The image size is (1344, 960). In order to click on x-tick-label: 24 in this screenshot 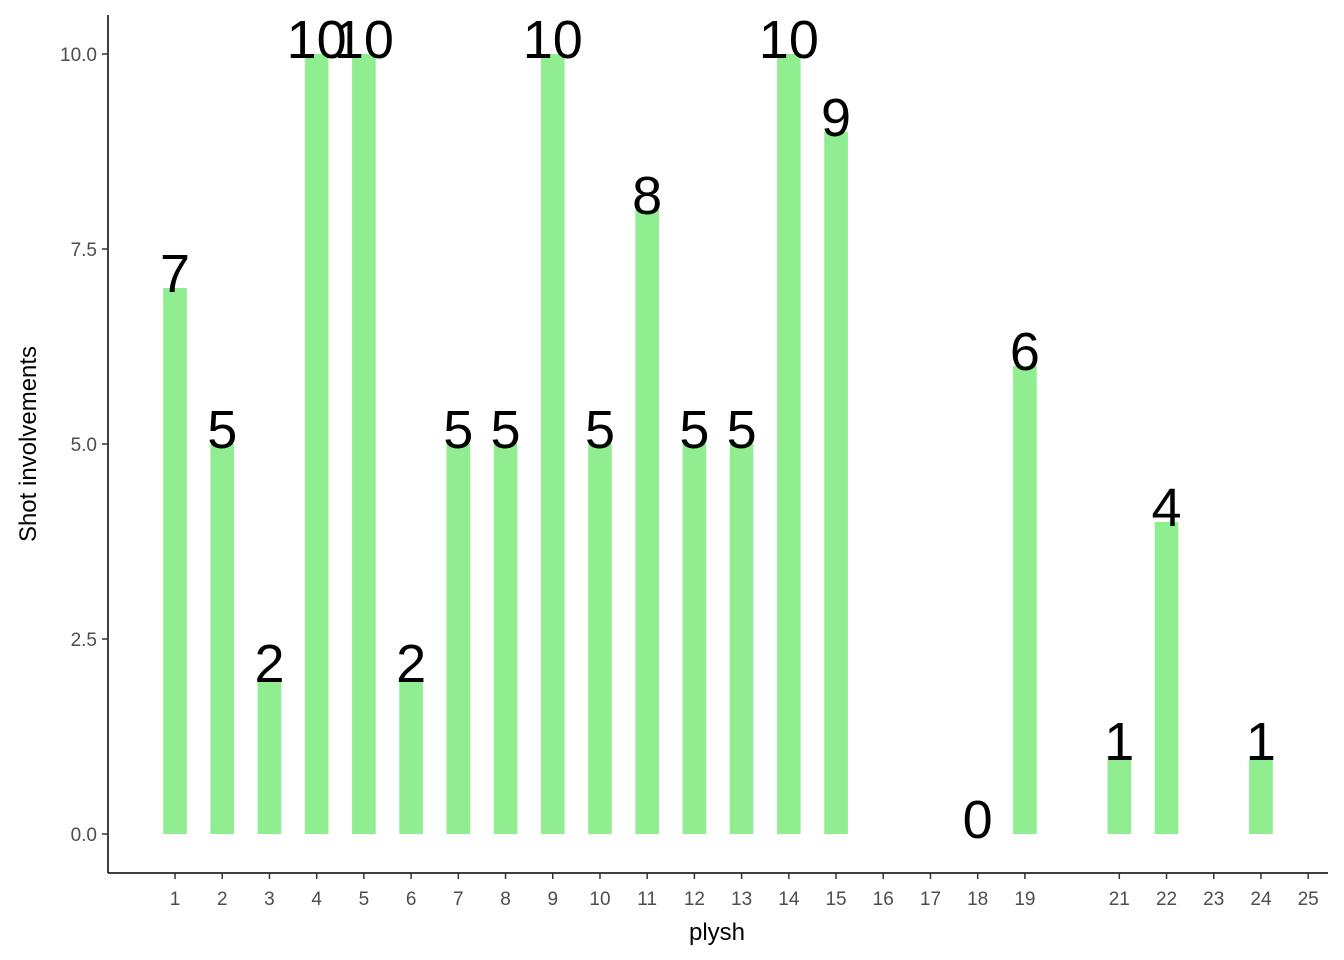, I will do `click(1261, 899)`.